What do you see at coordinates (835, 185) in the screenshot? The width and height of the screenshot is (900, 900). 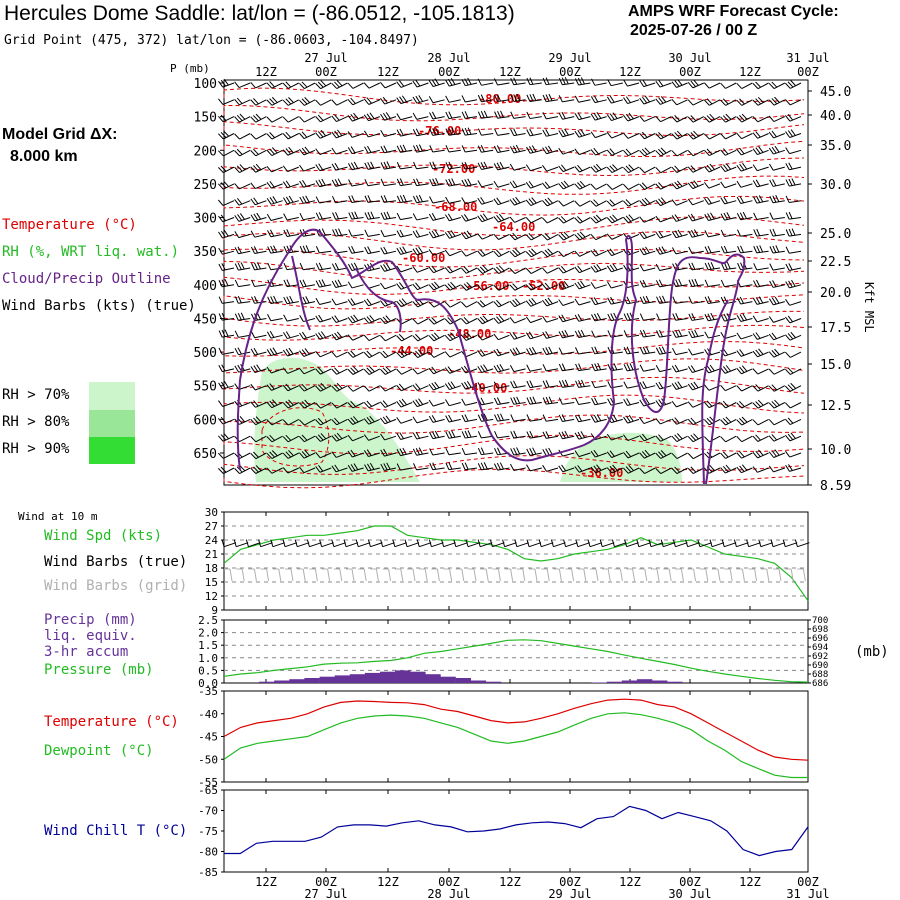 I see `height-tick-label: 30.0` at bounding box center [835, 185].